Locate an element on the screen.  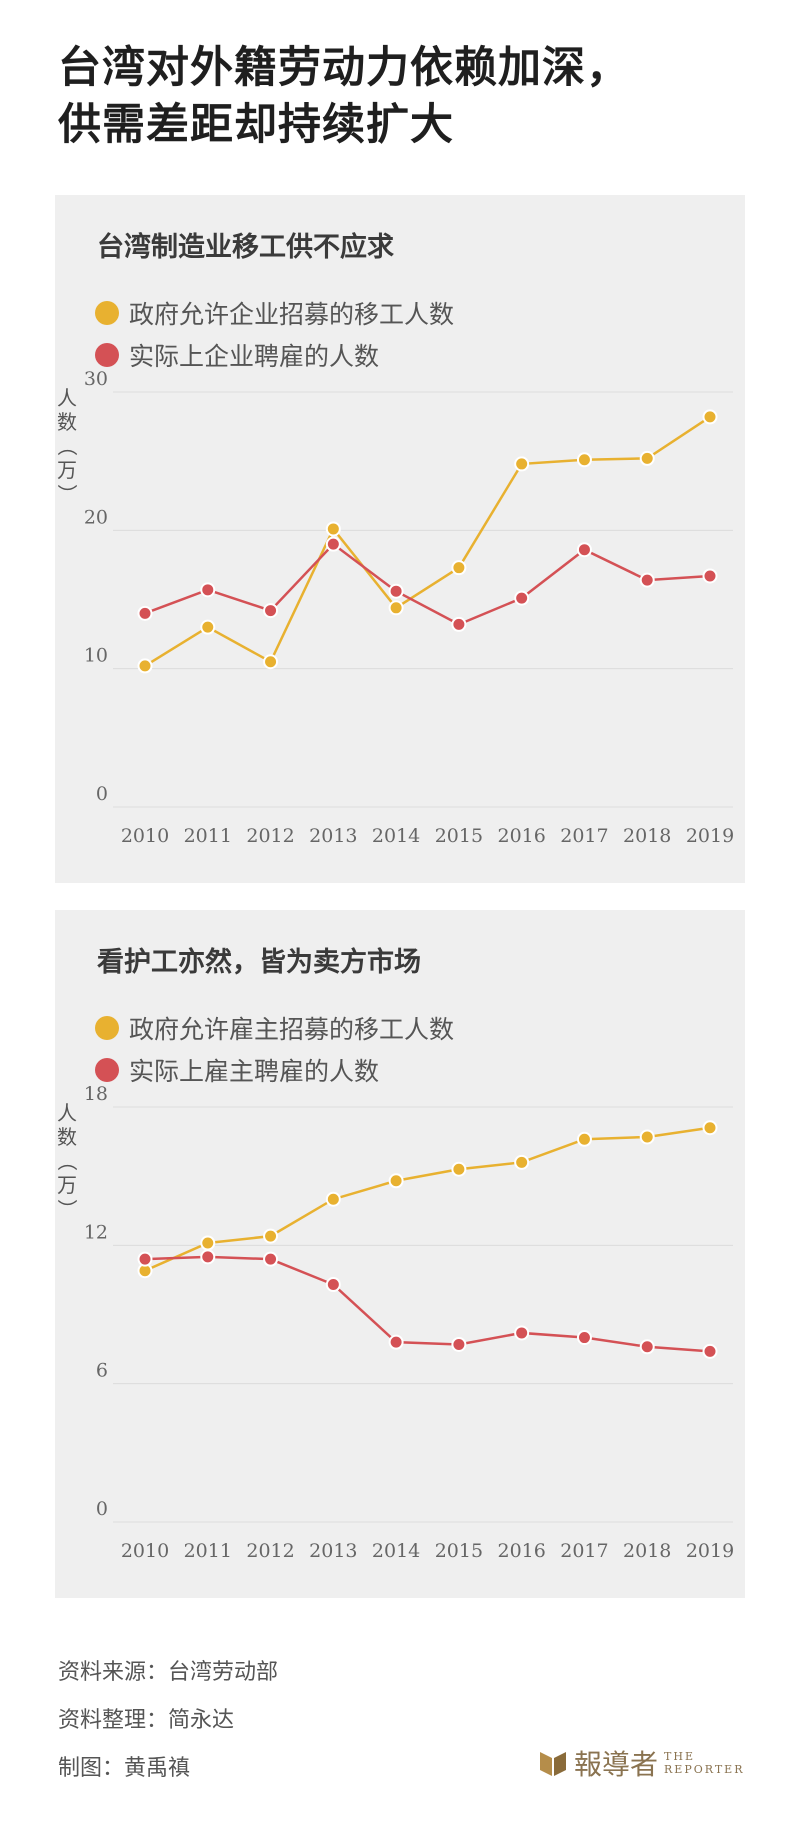
reporter-logo-icon is located at coordinates (553, 1764).